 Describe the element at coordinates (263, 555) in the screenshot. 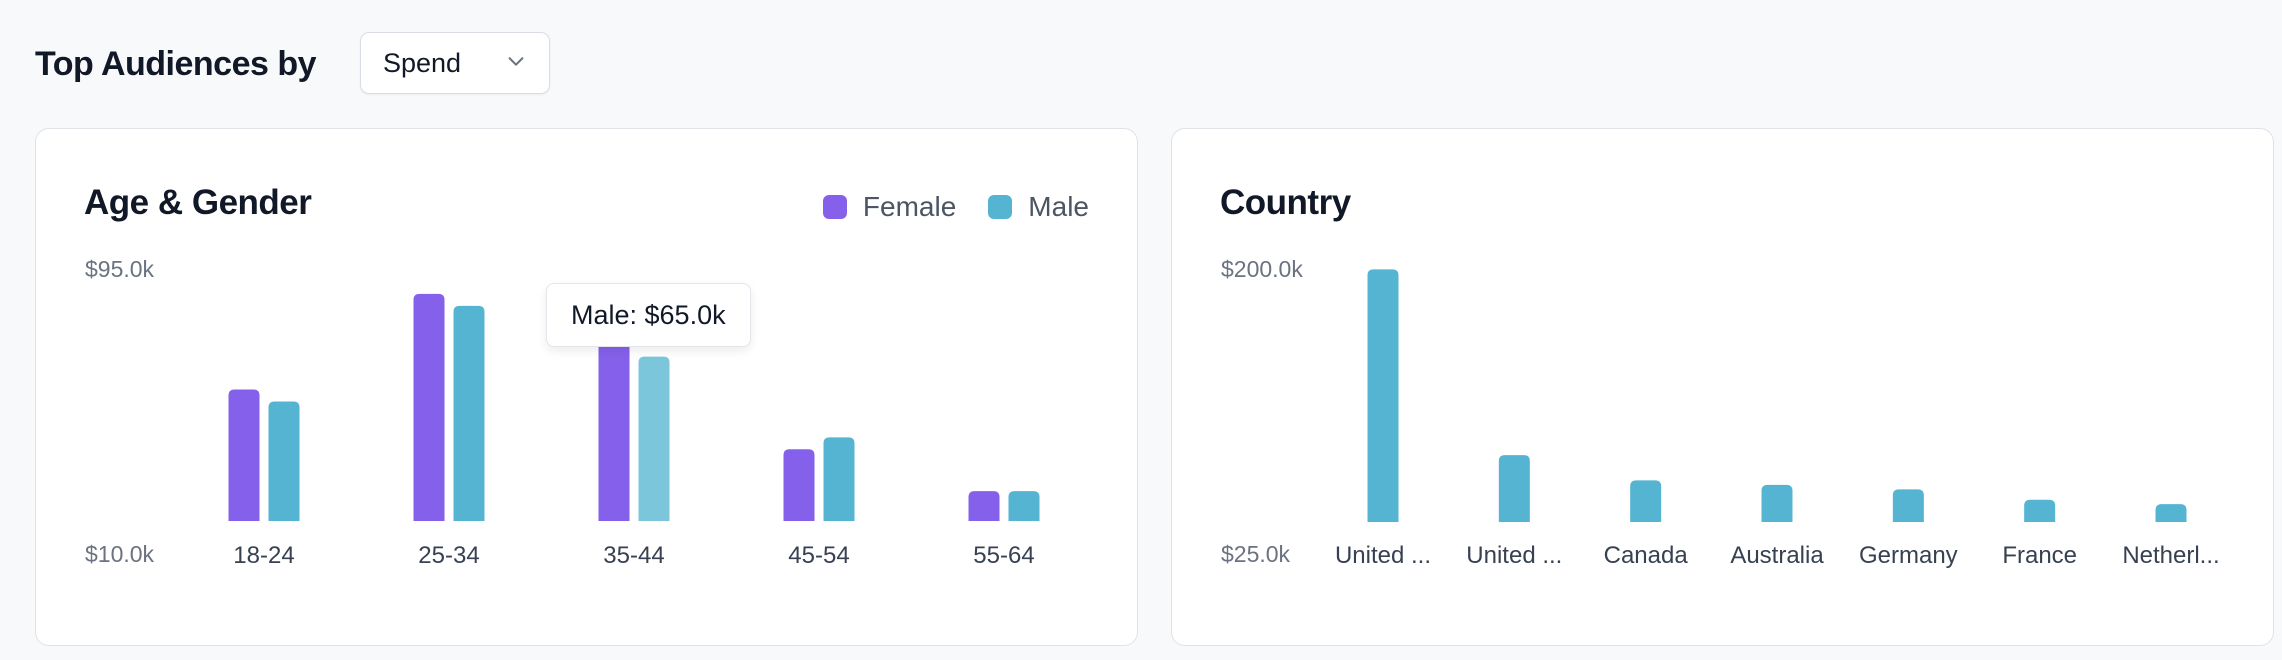

I see `x-tick-label: 18-24` at that location.